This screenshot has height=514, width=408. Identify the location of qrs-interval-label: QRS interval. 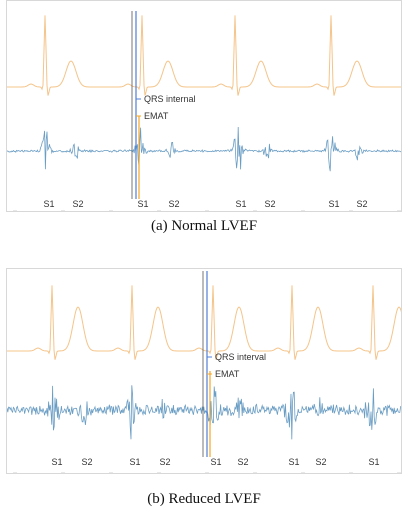
(240, 357).